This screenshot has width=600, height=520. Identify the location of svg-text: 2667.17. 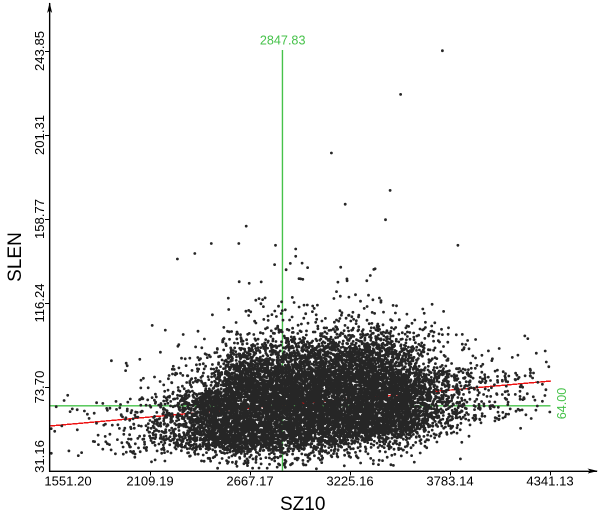
(249, 481).